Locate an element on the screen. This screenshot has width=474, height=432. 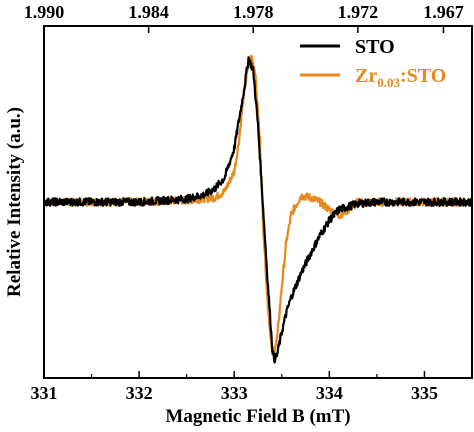
top-tick-label: 1.984 is located at coordinates (148, 12).